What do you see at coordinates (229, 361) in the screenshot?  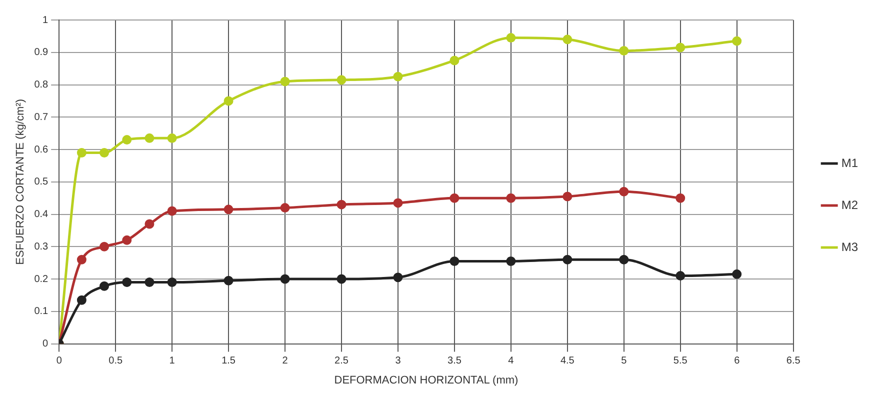 I see `x-tick-label: 1.5` at bounding box center [229, 361].